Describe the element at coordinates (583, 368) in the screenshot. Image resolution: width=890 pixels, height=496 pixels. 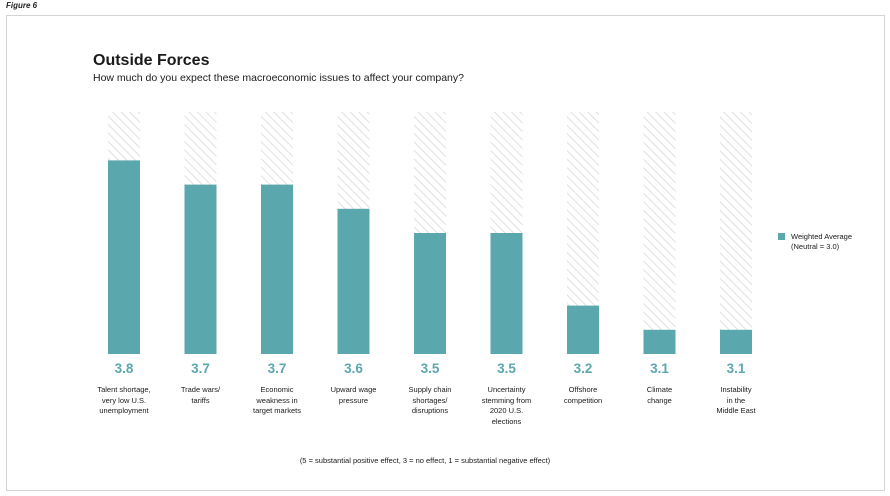
I see `data-label: 3.2` at that location.